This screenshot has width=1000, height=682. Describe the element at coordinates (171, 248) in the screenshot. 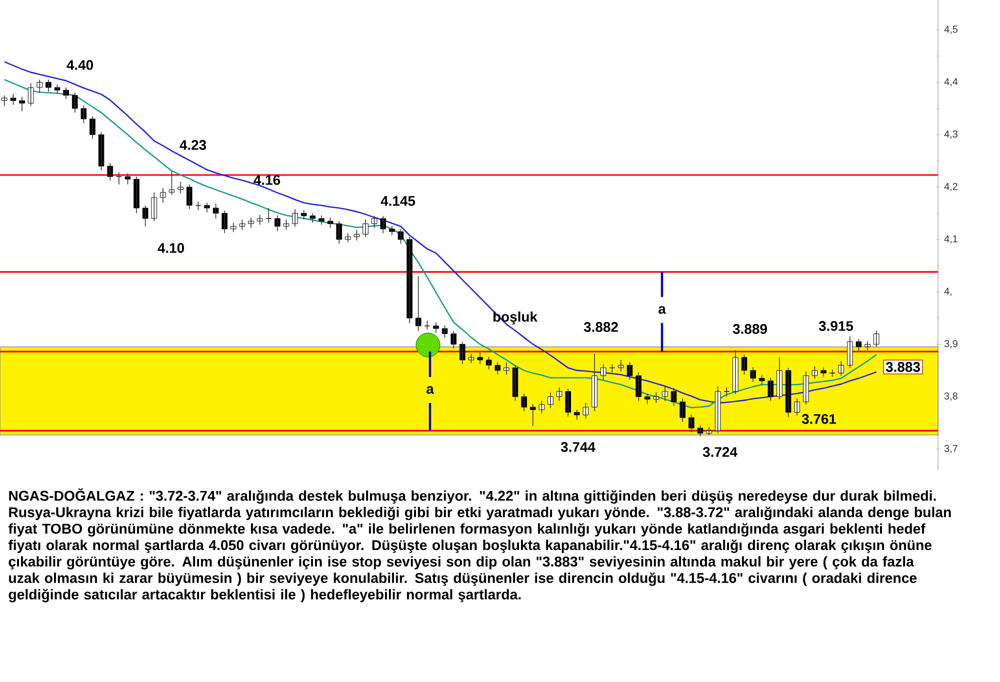

I see `annotation: 4.10` at that location.